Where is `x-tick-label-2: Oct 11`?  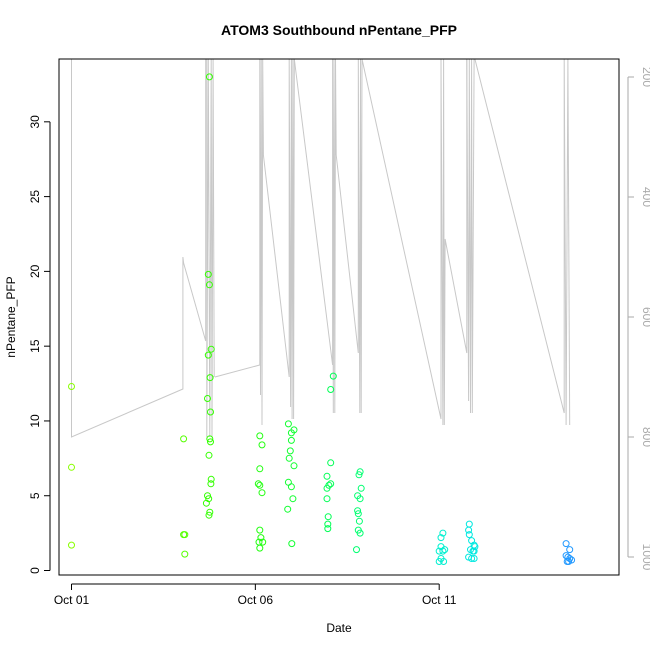
x-tick-label-2: Oct 11 is located at coordinates (439, 600).